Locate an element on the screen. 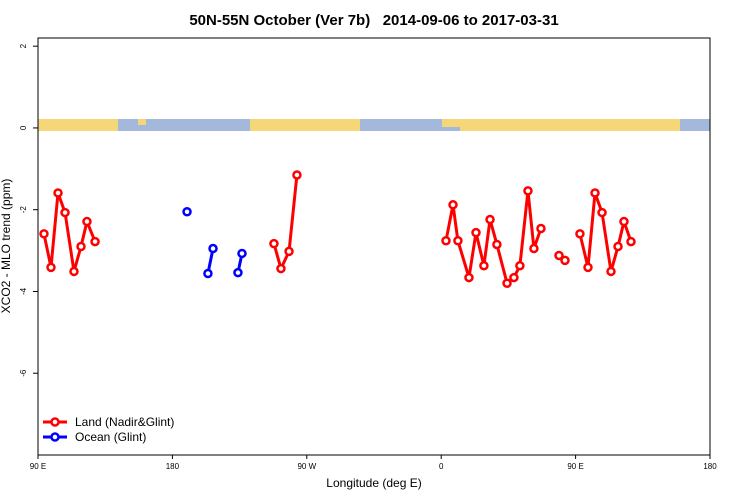 This screenshot has height=500, width=750. legend-label: Ocean (Glint) is located at coordinates (110, 437).